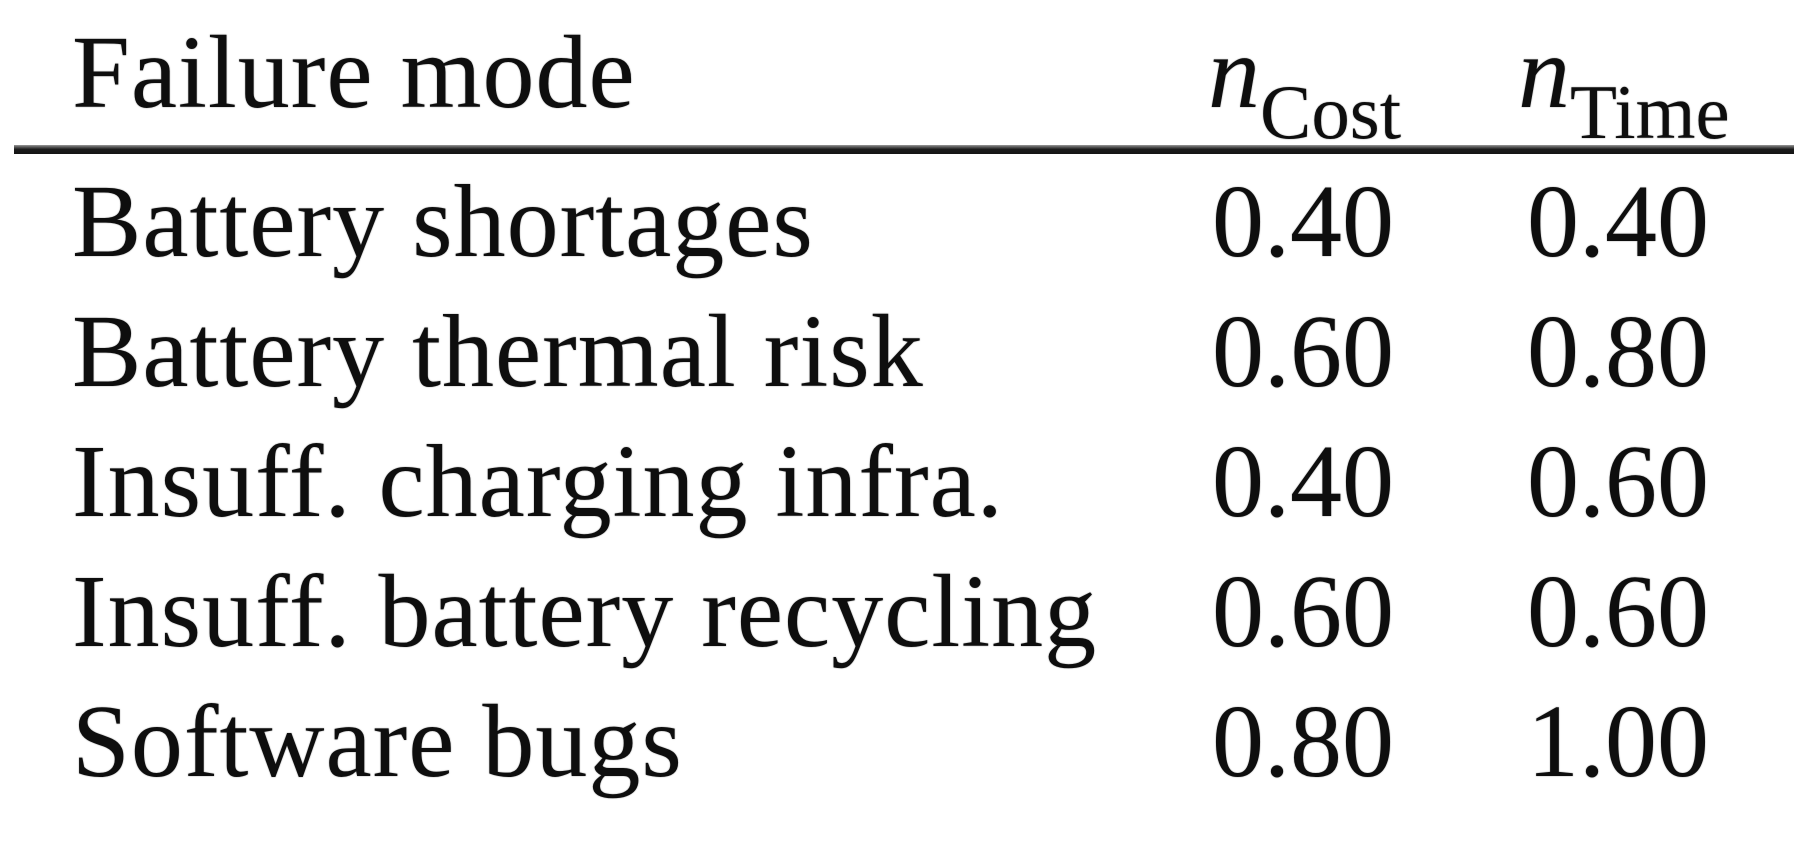 The width and height of the screenshot is (1820, 847). Describe the element at coordinates (377, 741) in the screenshot. I see `failure-mode-cell: Software bugs` at that location.